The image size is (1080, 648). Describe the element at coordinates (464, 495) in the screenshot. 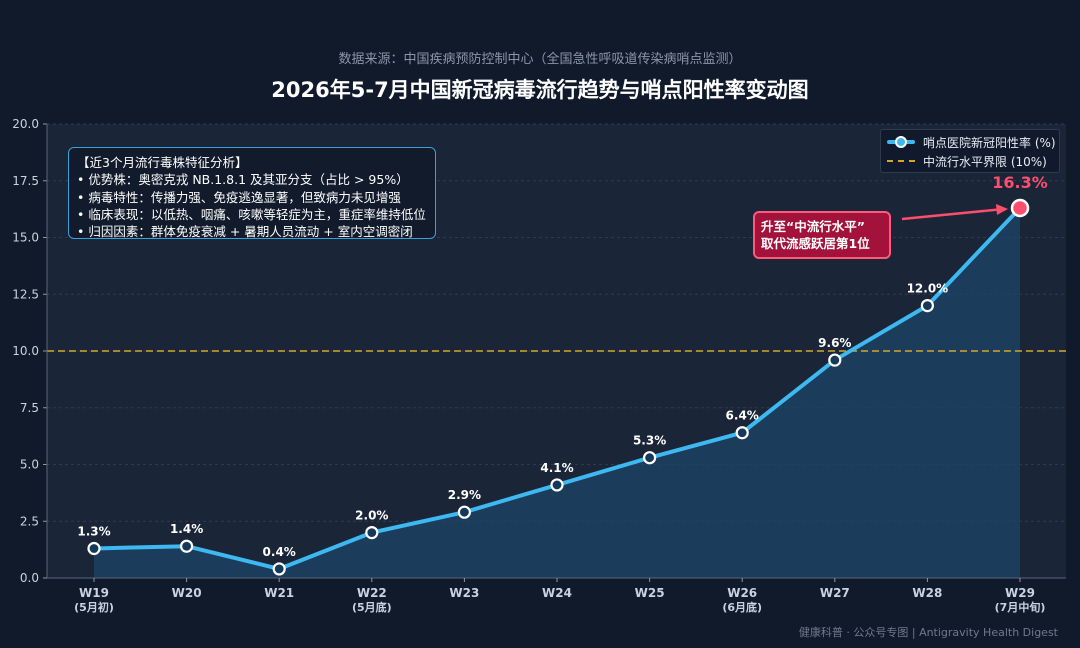

I see `data-label: 2.9%` at that location.